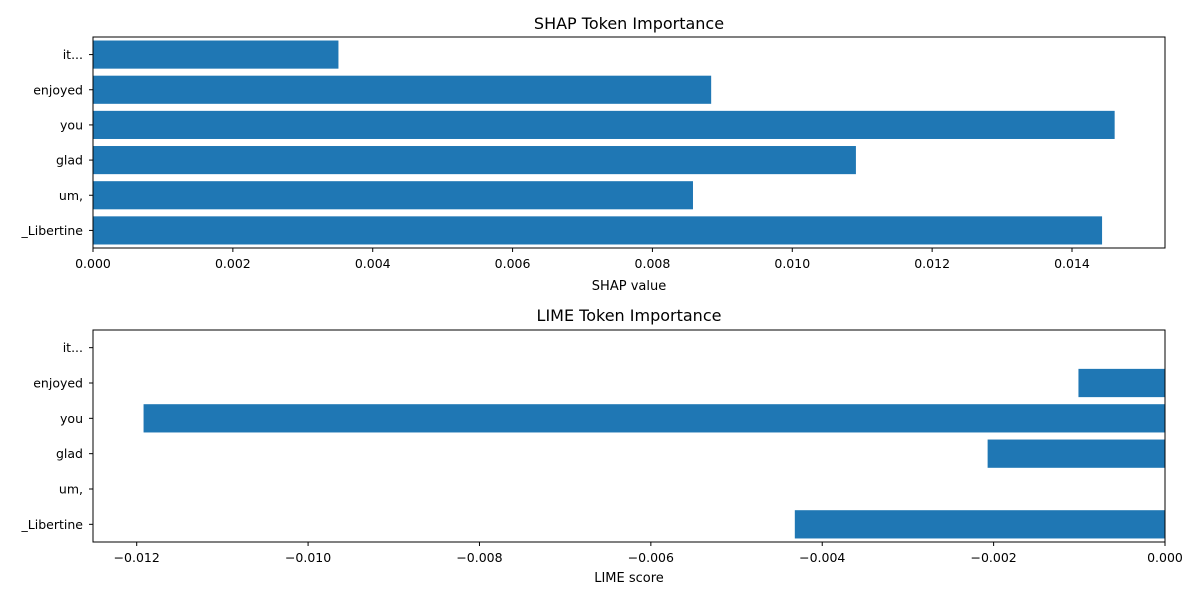 This screenshot has height=600, width=1200. What do you see at coordinates (137, 557) in the screenshot?
I see `lime-x-tick-label: −0.012` at bounding box center [137, 557].